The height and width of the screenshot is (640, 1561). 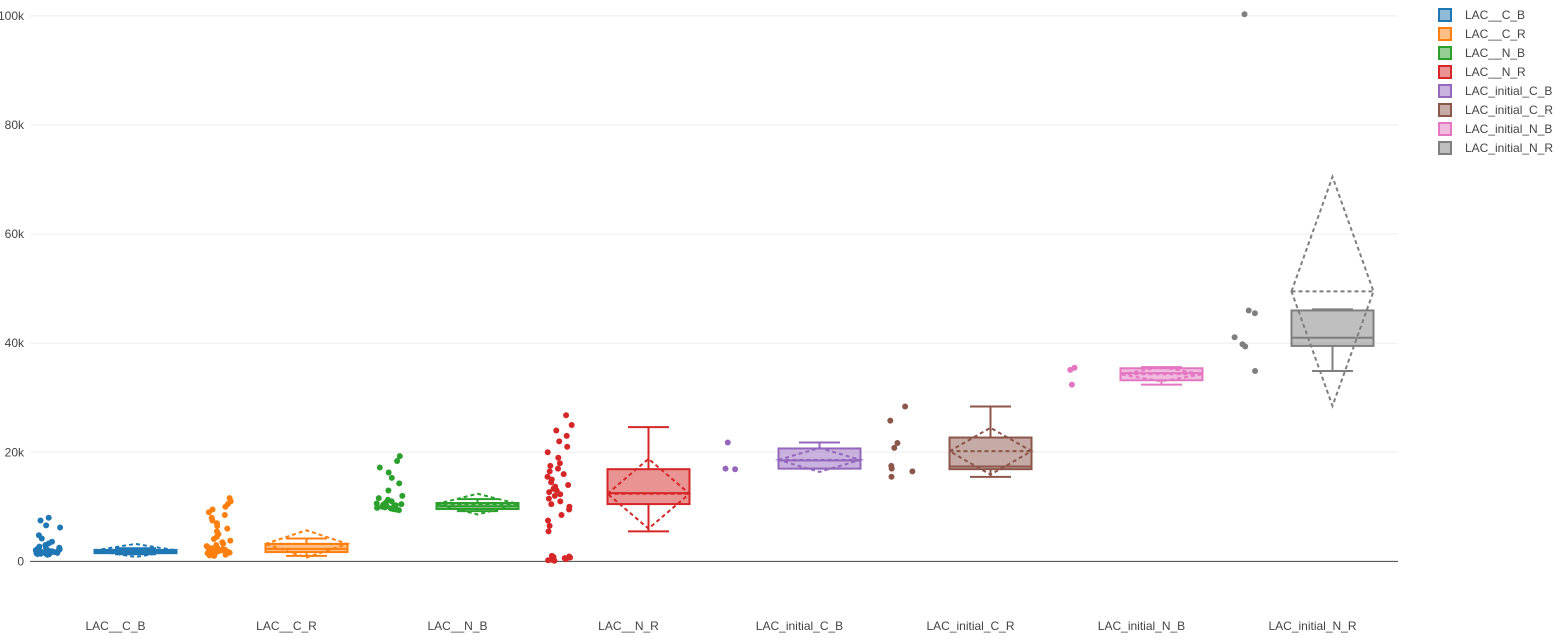 I want to click on legend-label: LAC__C_R, so click(x=1495, y=34).